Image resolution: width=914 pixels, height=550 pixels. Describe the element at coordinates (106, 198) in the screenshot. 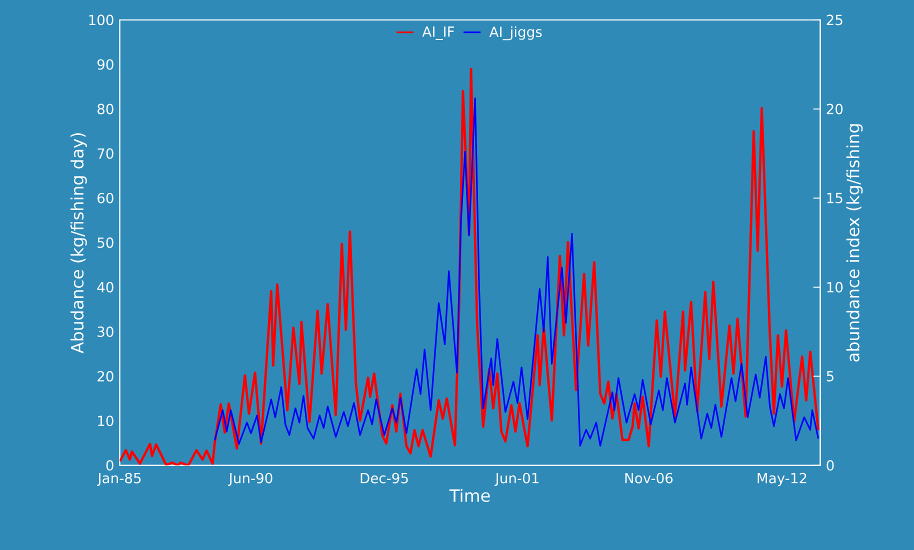

I see `y-tick-label: 60` at that location.